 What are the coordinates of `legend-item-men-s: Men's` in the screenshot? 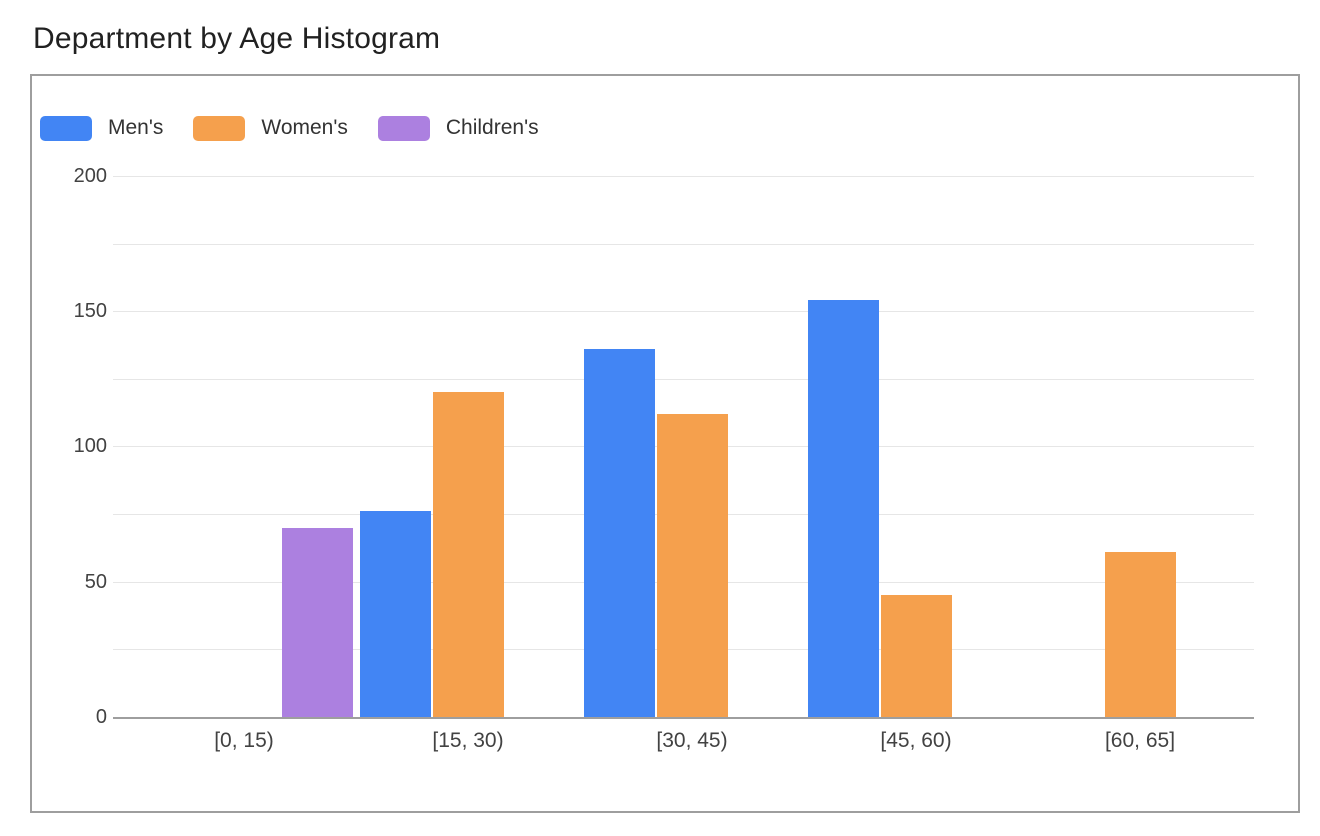 It's located at (102, 128).